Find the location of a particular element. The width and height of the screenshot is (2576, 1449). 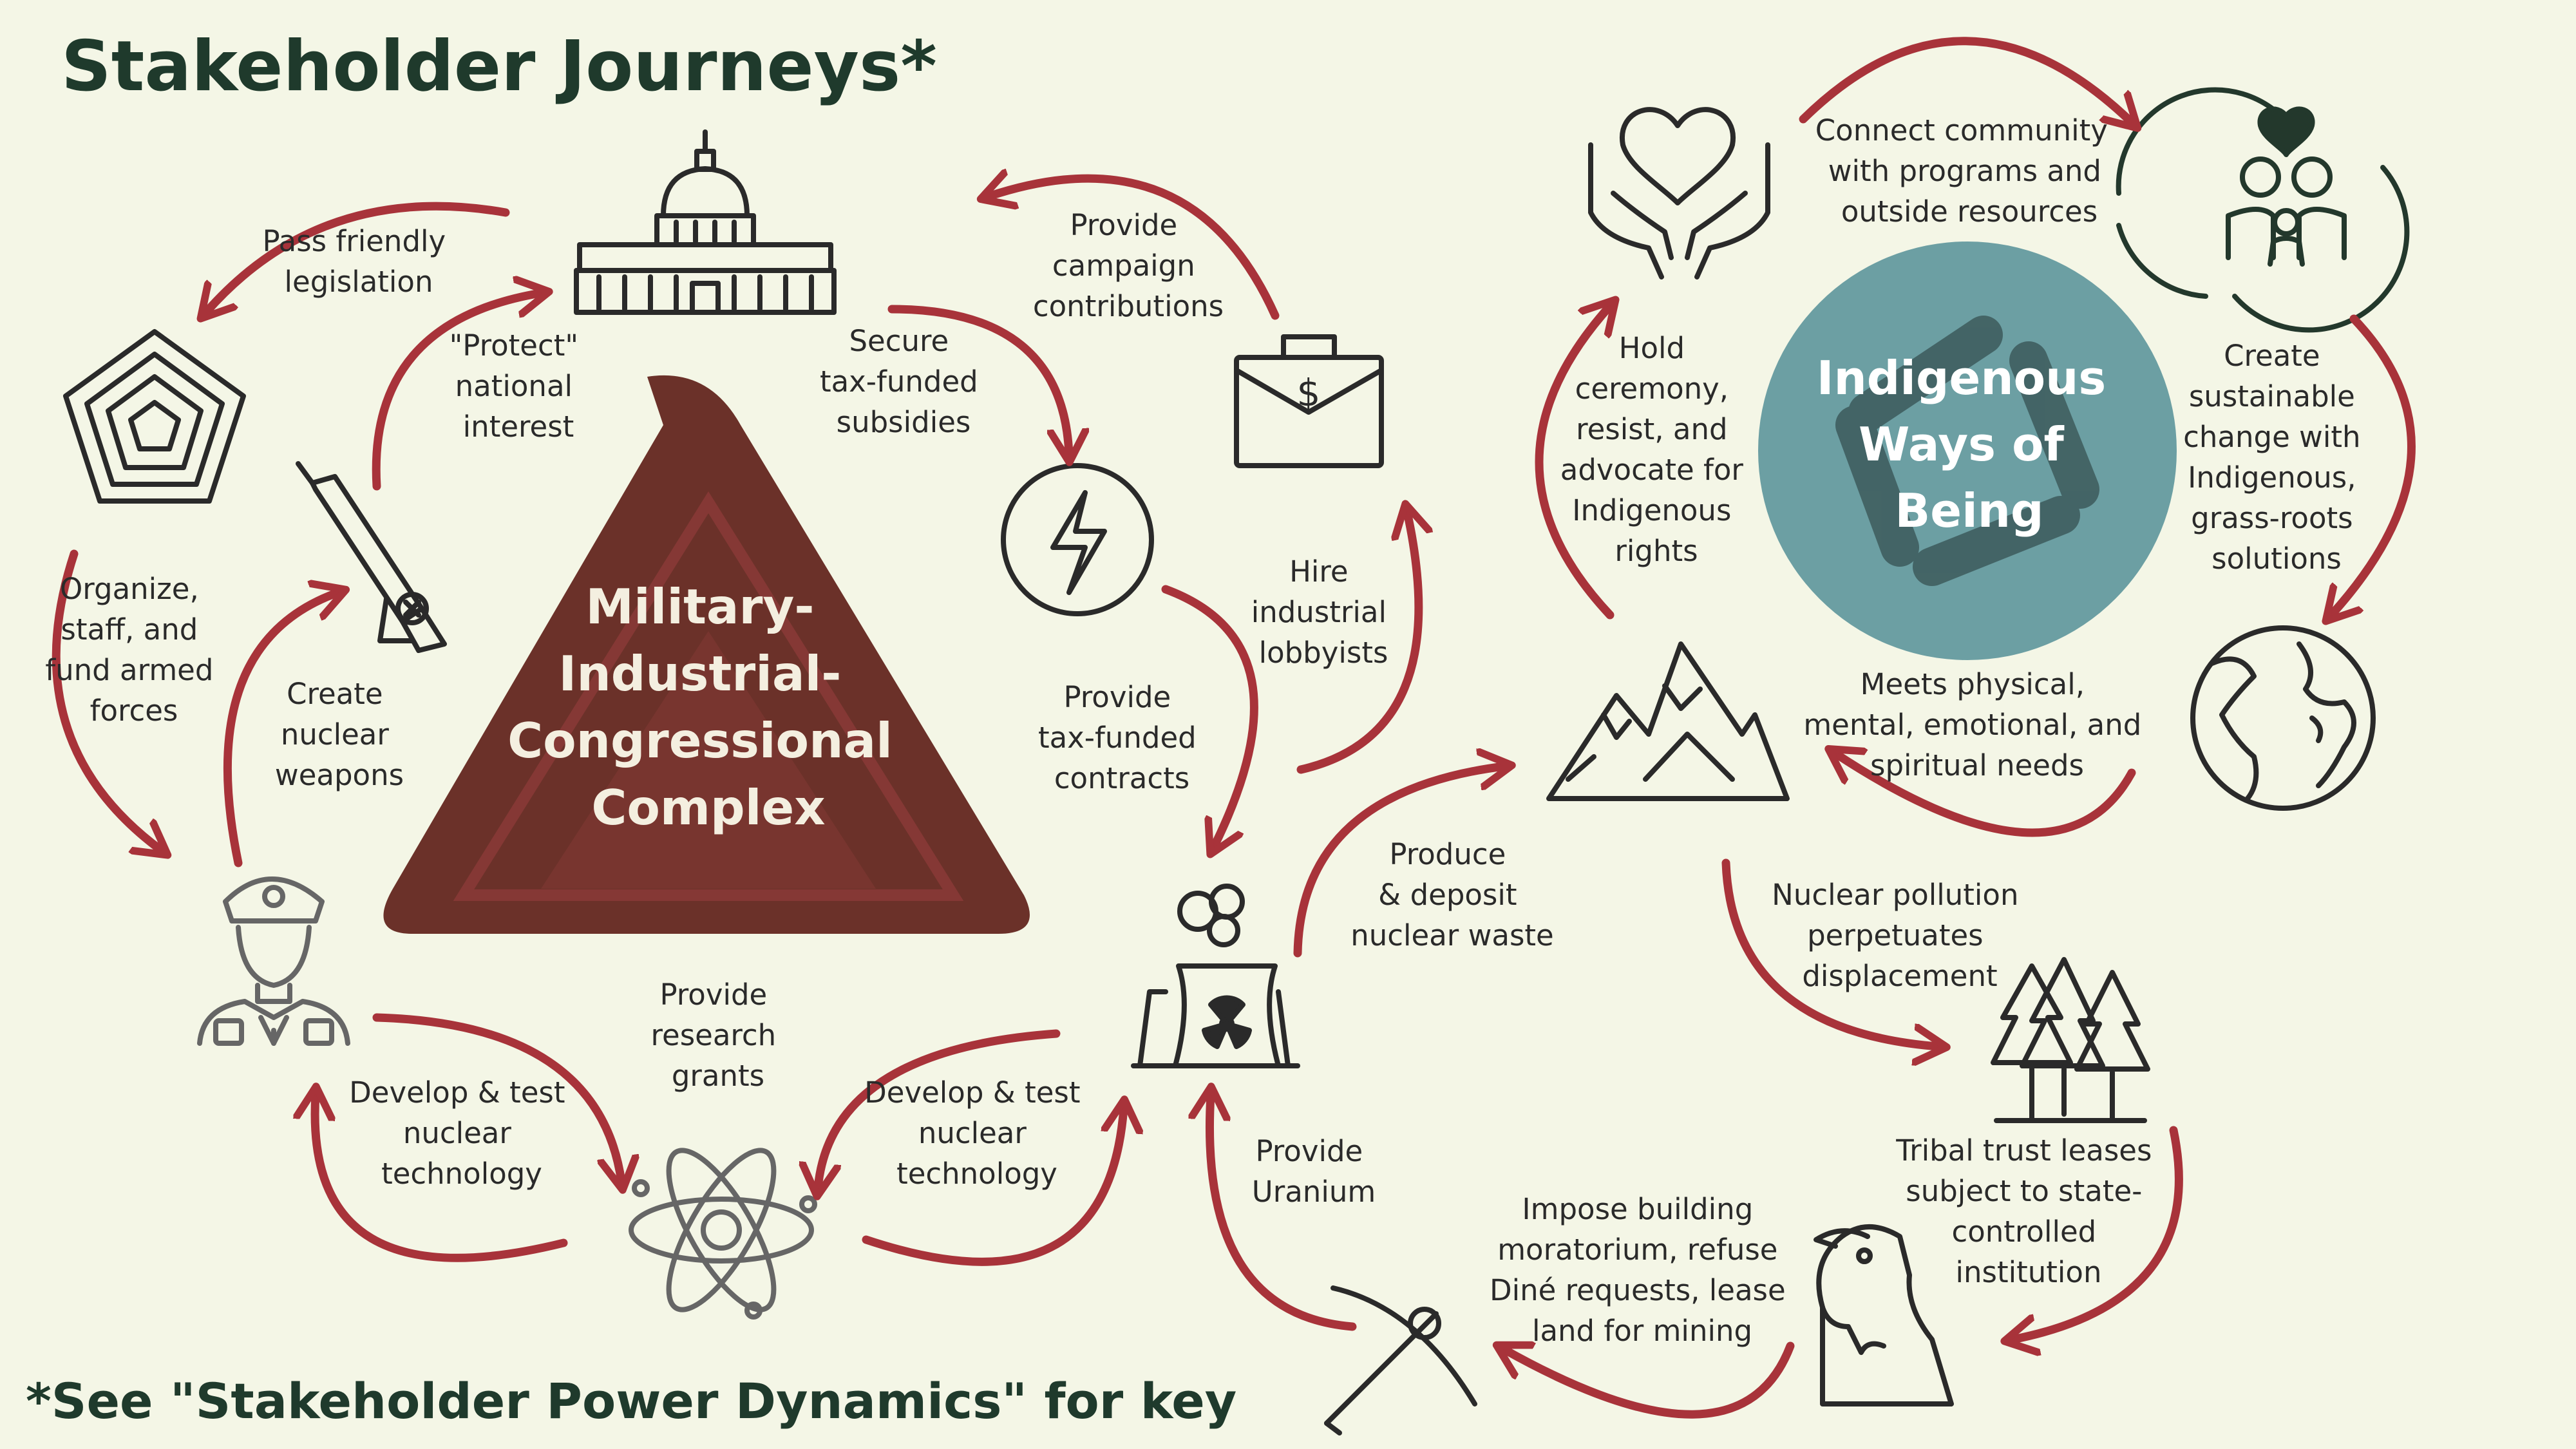

indigenous-title: Indigenous Ways of Being is located at coordinates (1970, 445).